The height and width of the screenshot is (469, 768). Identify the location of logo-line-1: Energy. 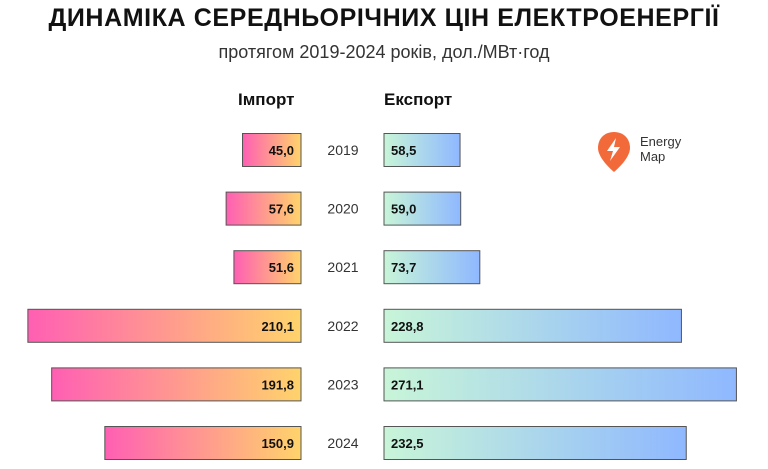
(661, 141).